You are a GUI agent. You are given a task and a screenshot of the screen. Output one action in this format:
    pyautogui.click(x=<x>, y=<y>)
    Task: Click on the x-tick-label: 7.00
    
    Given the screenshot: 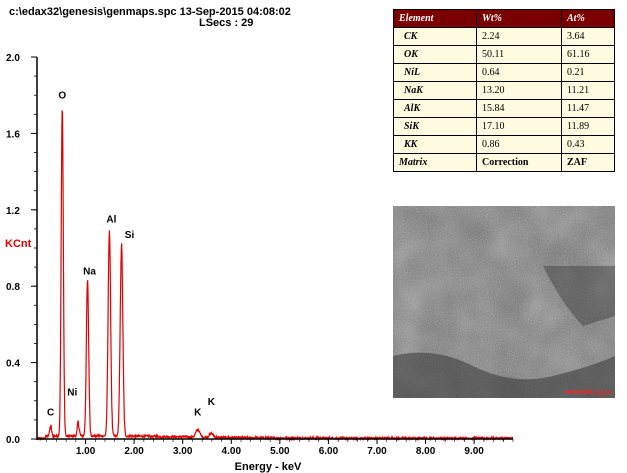 What is the action you would take?
    pyautogui.click(x=377, y=451)
    